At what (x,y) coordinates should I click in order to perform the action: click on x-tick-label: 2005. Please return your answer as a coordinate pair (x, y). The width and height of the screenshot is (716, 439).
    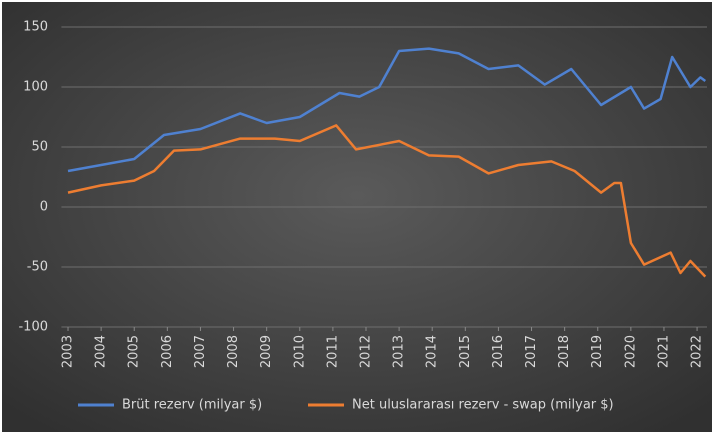
    Looking at the image, I should click on (134, 351).